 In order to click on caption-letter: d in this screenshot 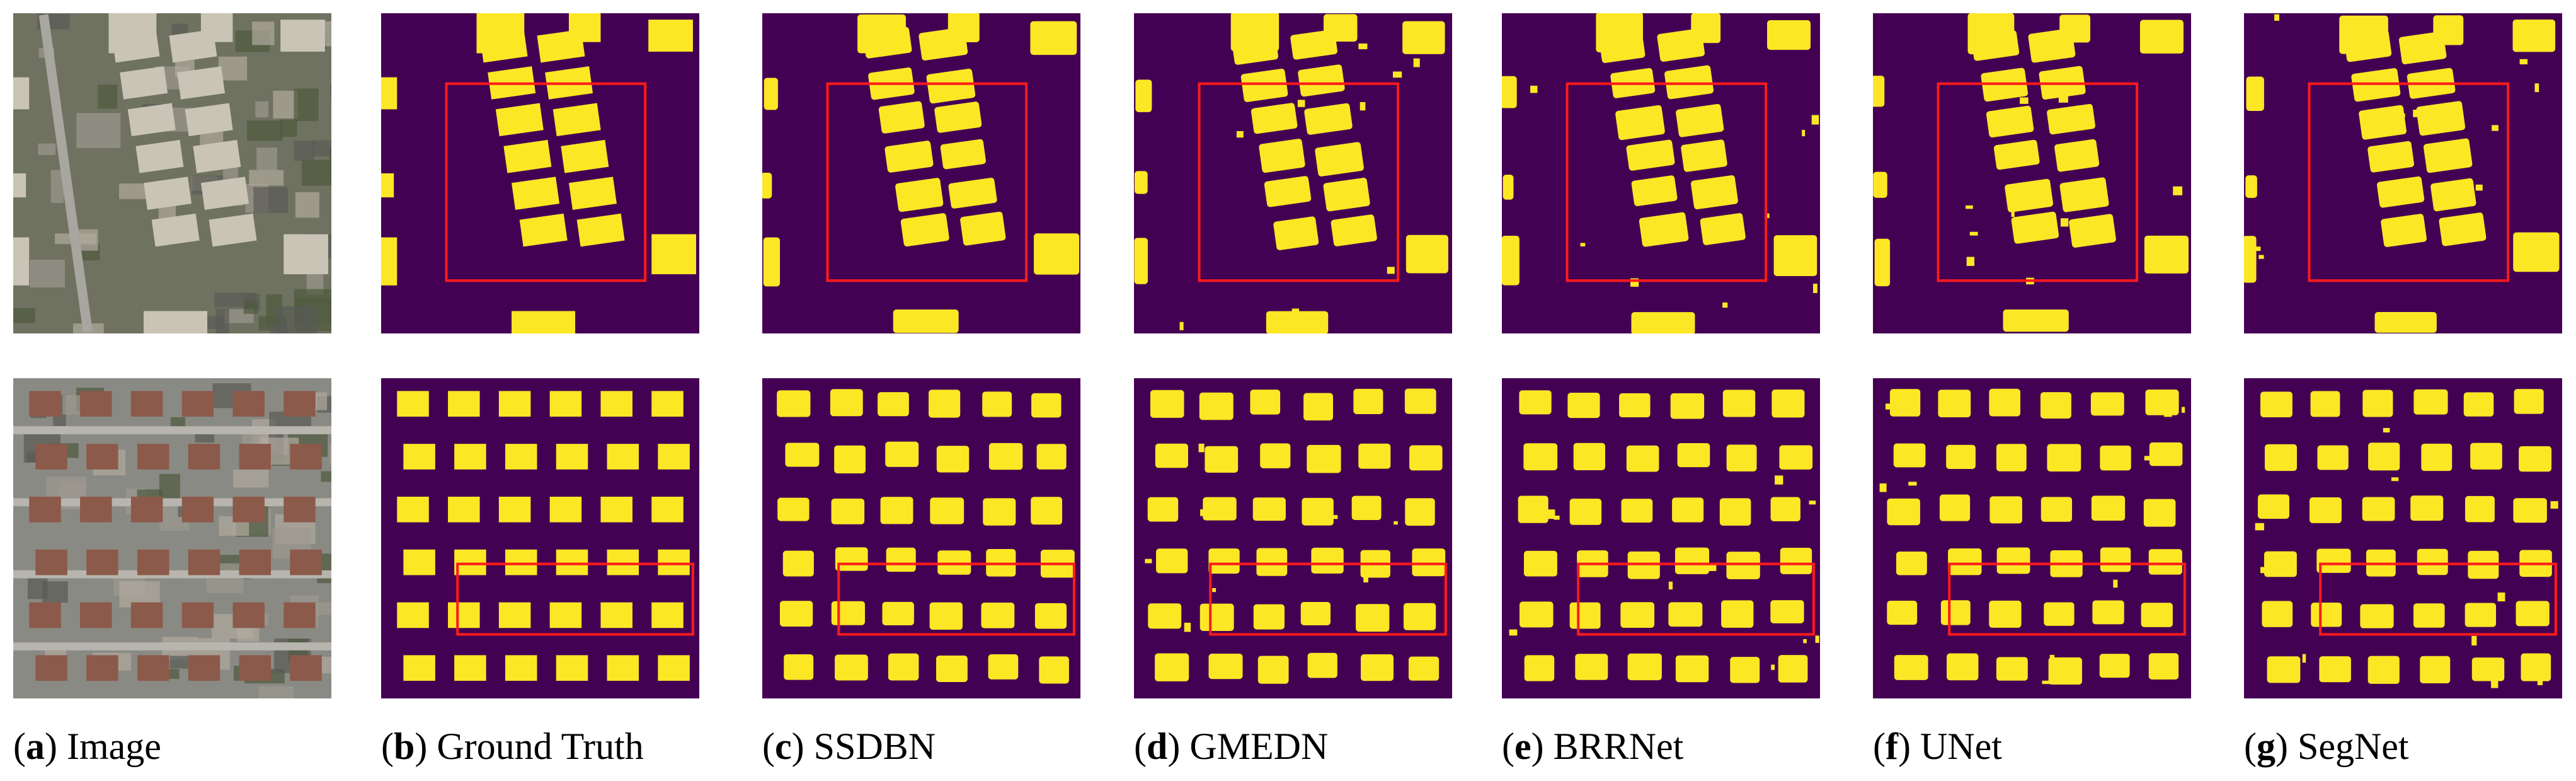, I will do `click(1157, 747)`.